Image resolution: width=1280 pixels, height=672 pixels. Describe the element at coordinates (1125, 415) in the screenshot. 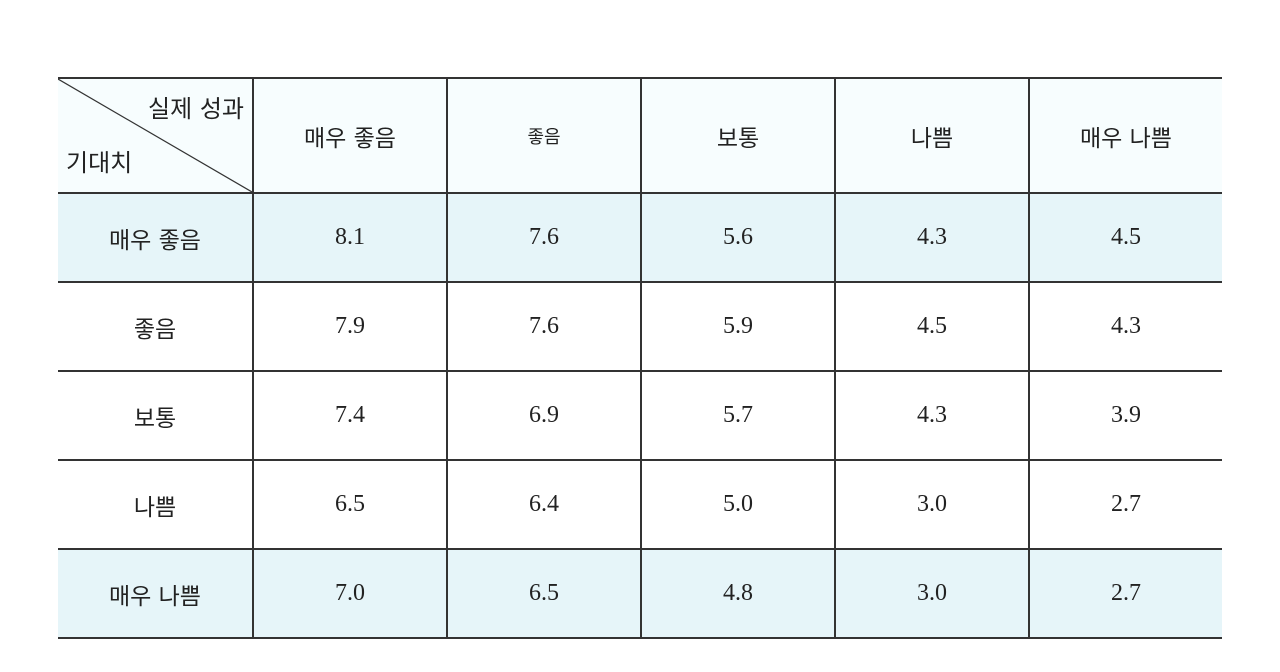

I see `value-cell: 3.9` at that location.